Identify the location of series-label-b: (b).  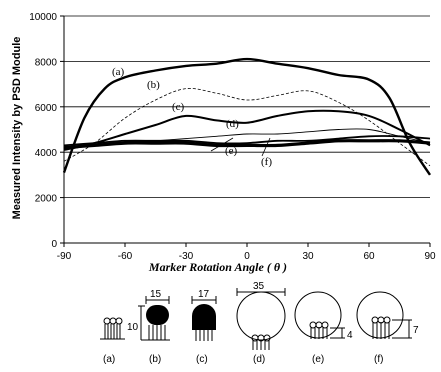
(153, 85).